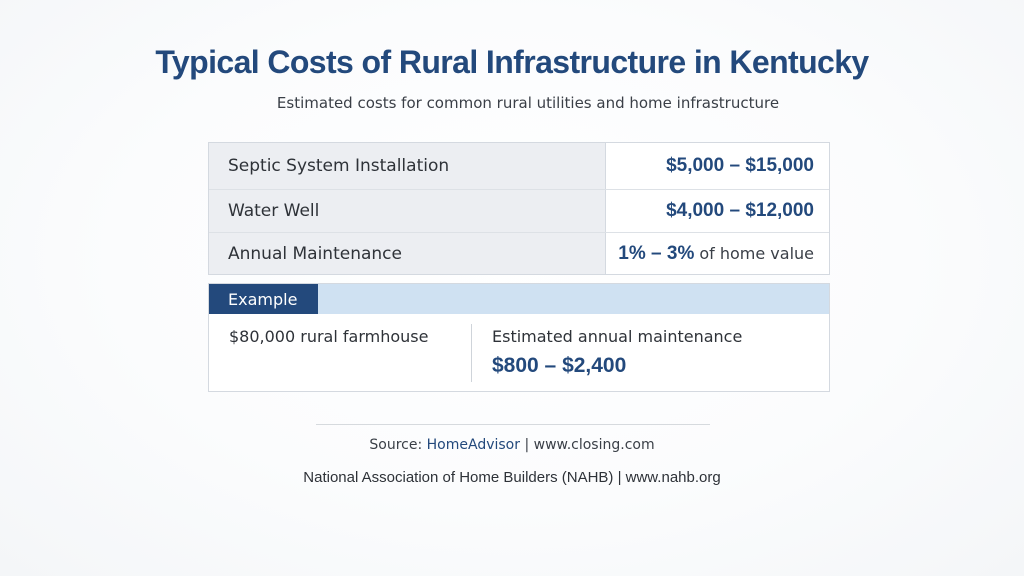 The width and height of the screenshot is (1024, 576). I want to click on cost-value: $5,000 – $15,000, so click(717, 166).